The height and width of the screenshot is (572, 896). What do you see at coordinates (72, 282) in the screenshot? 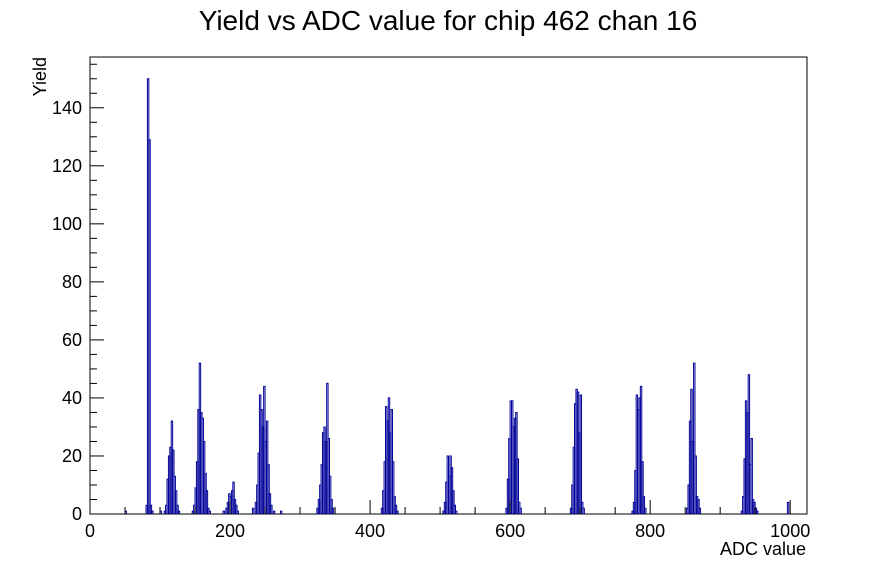
I see `y-tick-label: 80` at bounding box center [72, 282].